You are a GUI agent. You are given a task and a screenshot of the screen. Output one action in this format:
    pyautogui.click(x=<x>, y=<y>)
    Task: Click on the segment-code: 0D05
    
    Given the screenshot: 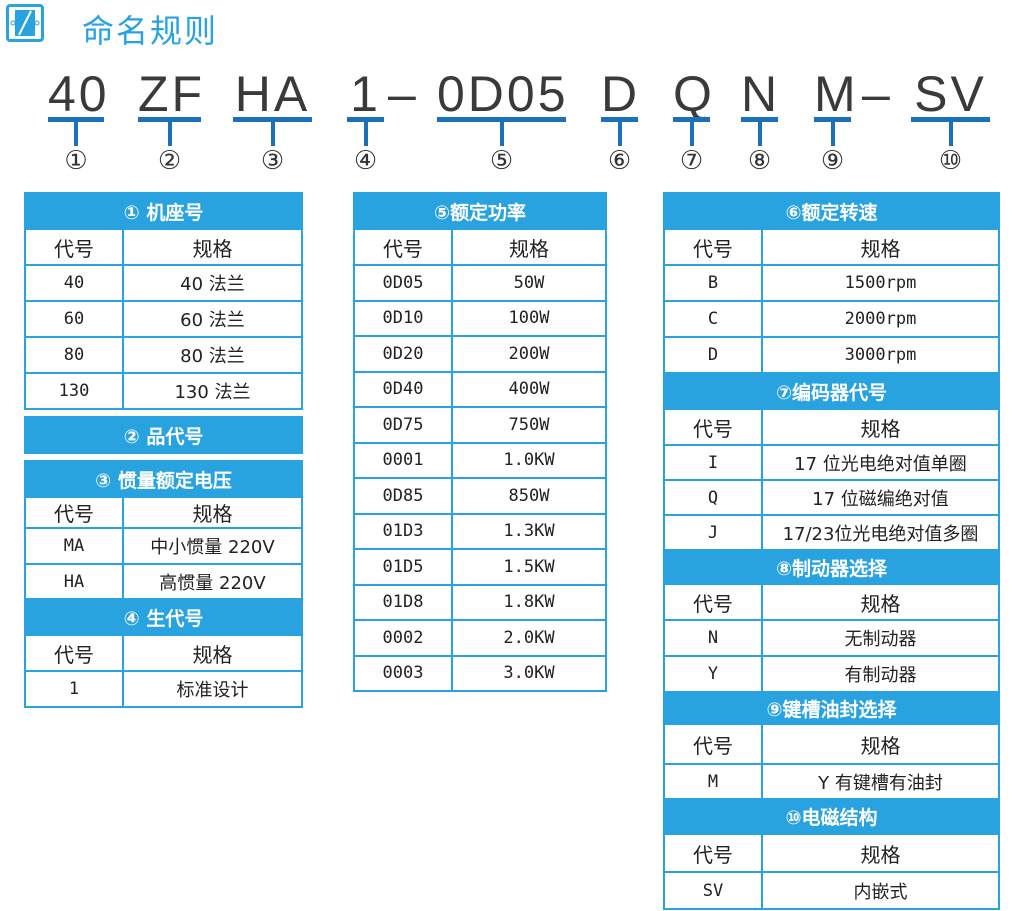 What is the action you would take?
    pyautogui.click(x=503, y=94)
    